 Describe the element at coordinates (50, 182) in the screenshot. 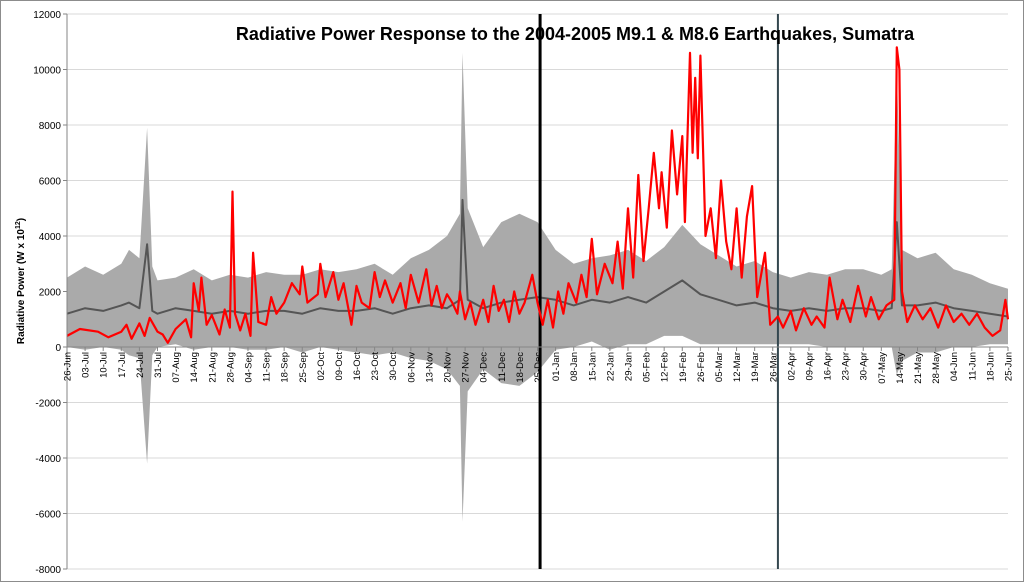

I see `y-tick-label: 6000` at that location.